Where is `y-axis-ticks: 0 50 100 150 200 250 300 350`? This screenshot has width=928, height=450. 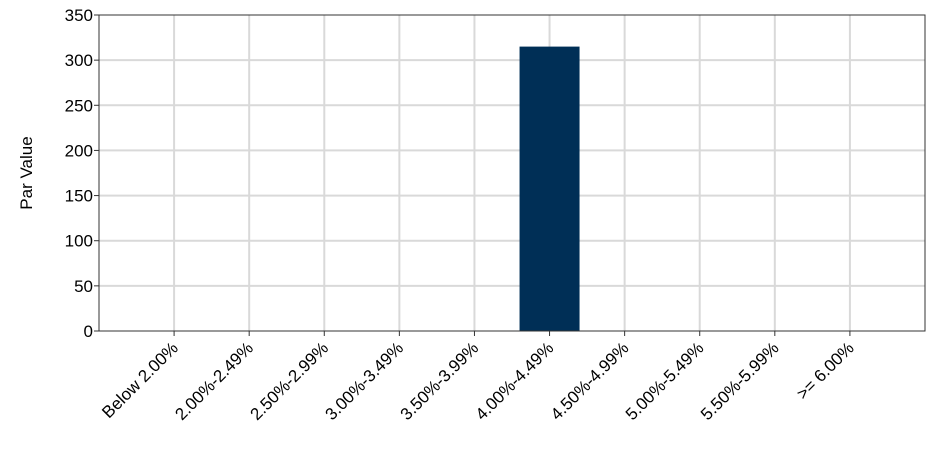
y-axis-ticks: 0 50 100 150 200 250 300 350 is located at coordinates (82, 173).